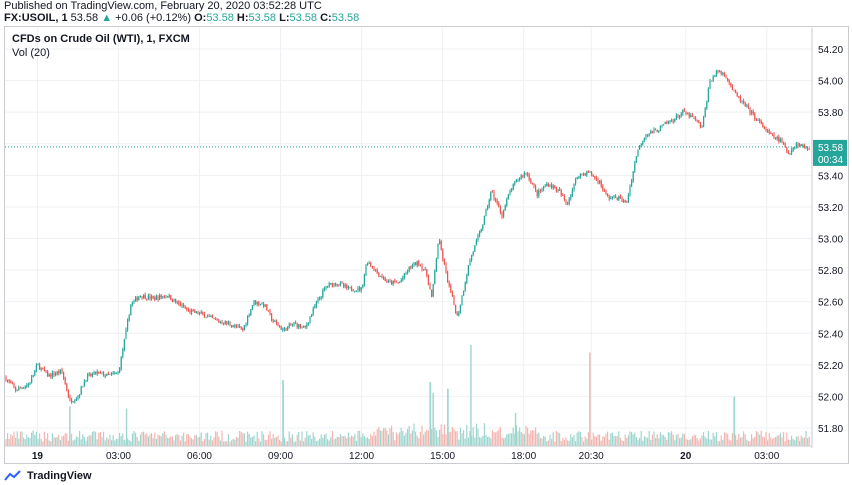 The image size is (852, 485). Describe the element at coordinates (830, 303) in the screenshot. I see `y-tick-label: 52.60` at that location.